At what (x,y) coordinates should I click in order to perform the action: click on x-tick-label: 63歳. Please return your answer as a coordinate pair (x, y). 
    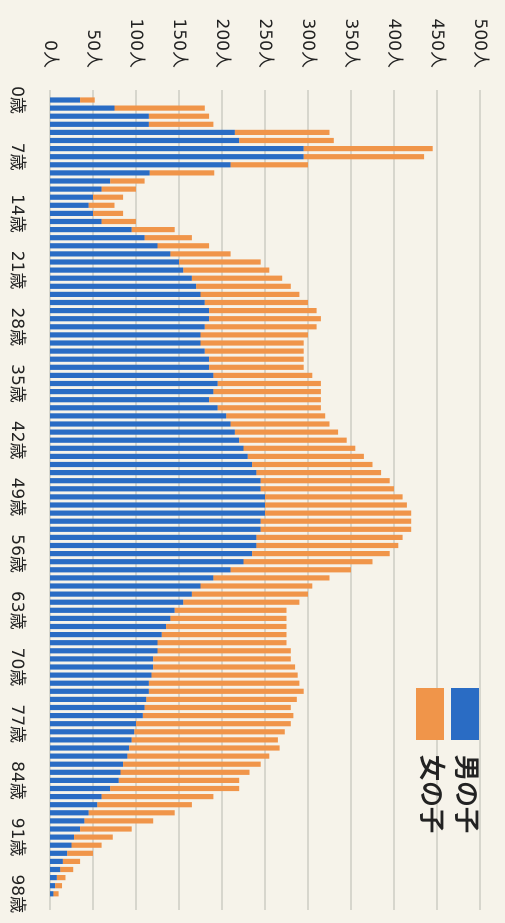
    Looking at the image, I should click on (17, 610).